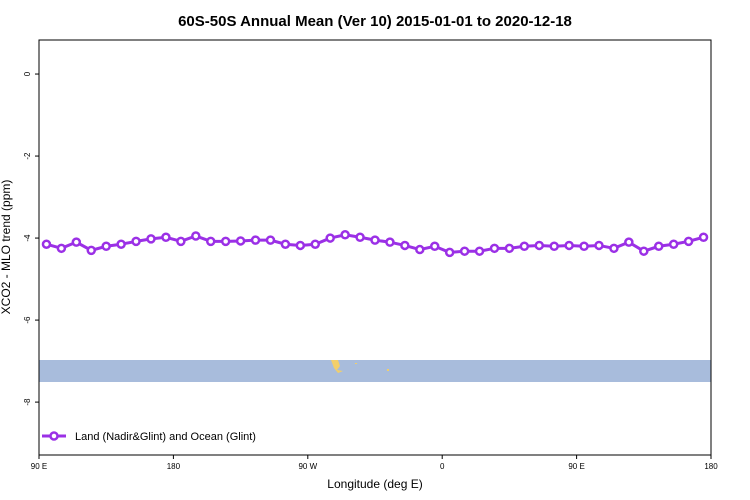 The image size is (750, 500). I want to click on y-tick-label: 0, so click(27, 73).